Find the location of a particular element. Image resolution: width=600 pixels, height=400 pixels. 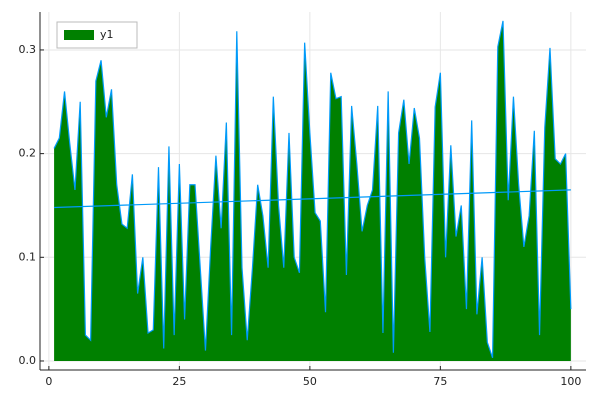

y-tick-label: 0.1 is located at coordinates (28, 256).